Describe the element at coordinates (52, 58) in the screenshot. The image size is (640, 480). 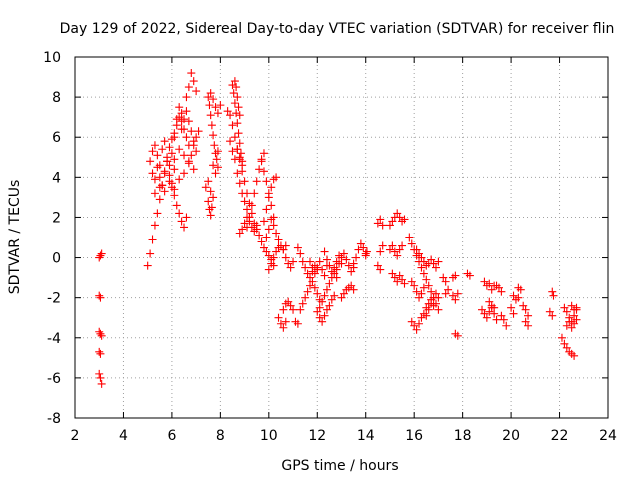
I see `y-tick-label: 10` at that location.